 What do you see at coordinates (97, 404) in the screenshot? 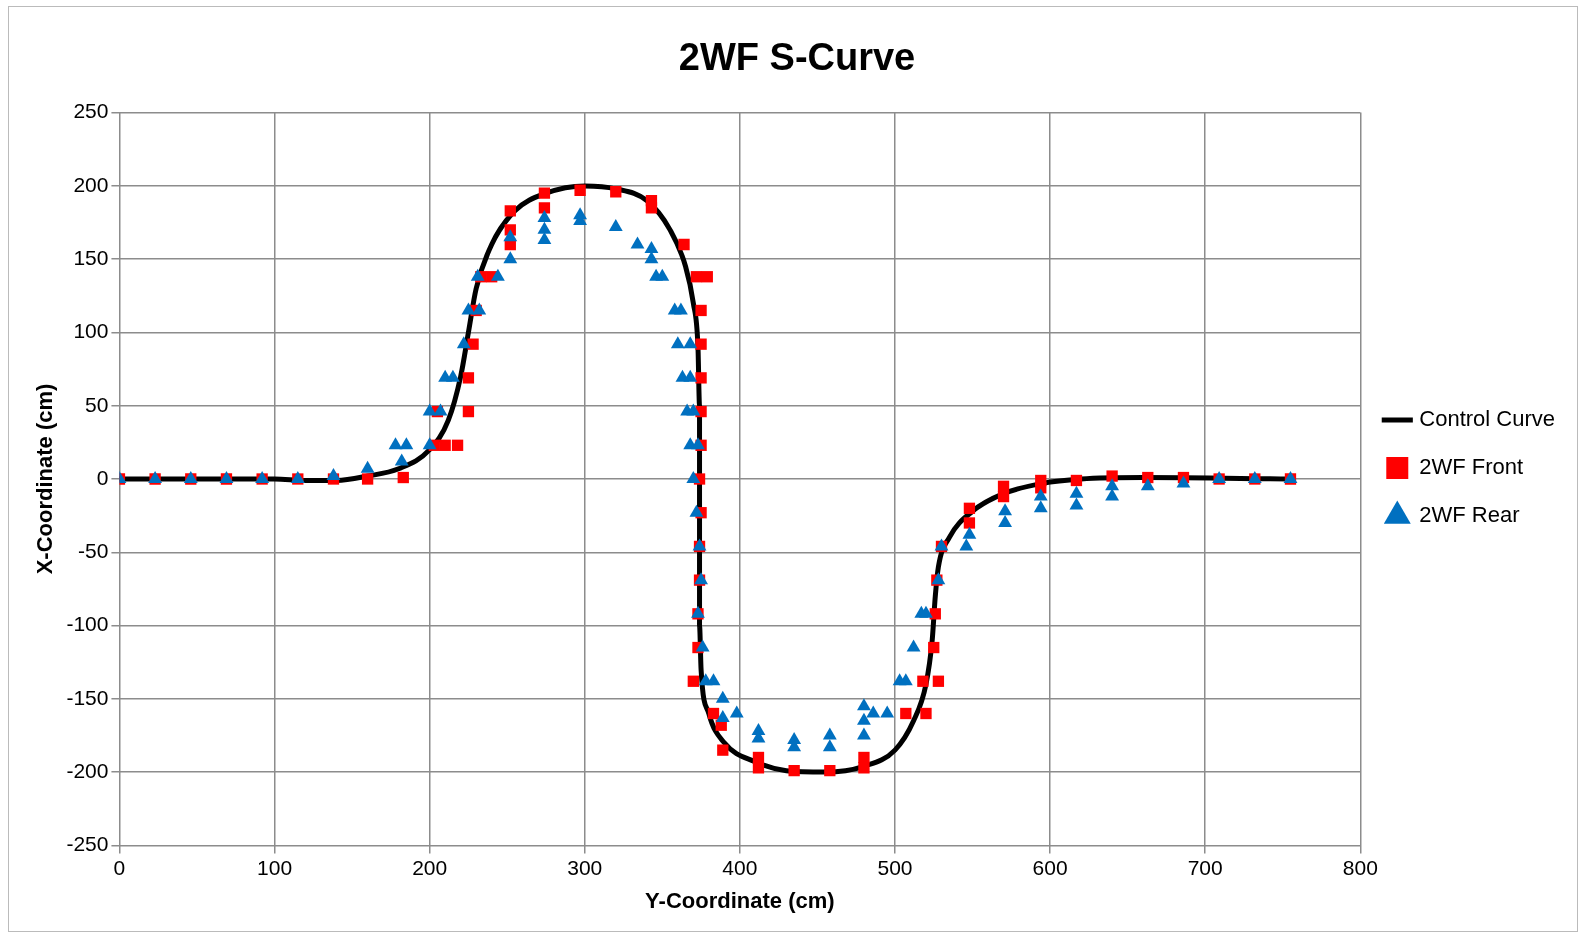
I see `y-tick-label: 50` at bounding box center [97, 404].